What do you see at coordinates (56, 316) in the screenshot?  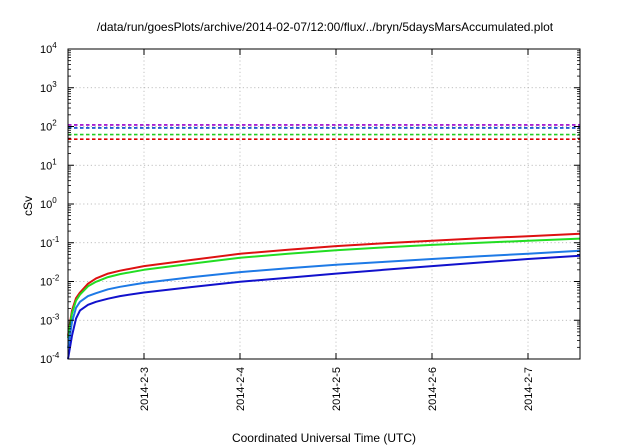 I see `y-tick-exponent: -3` at bounding box center [56, 316].